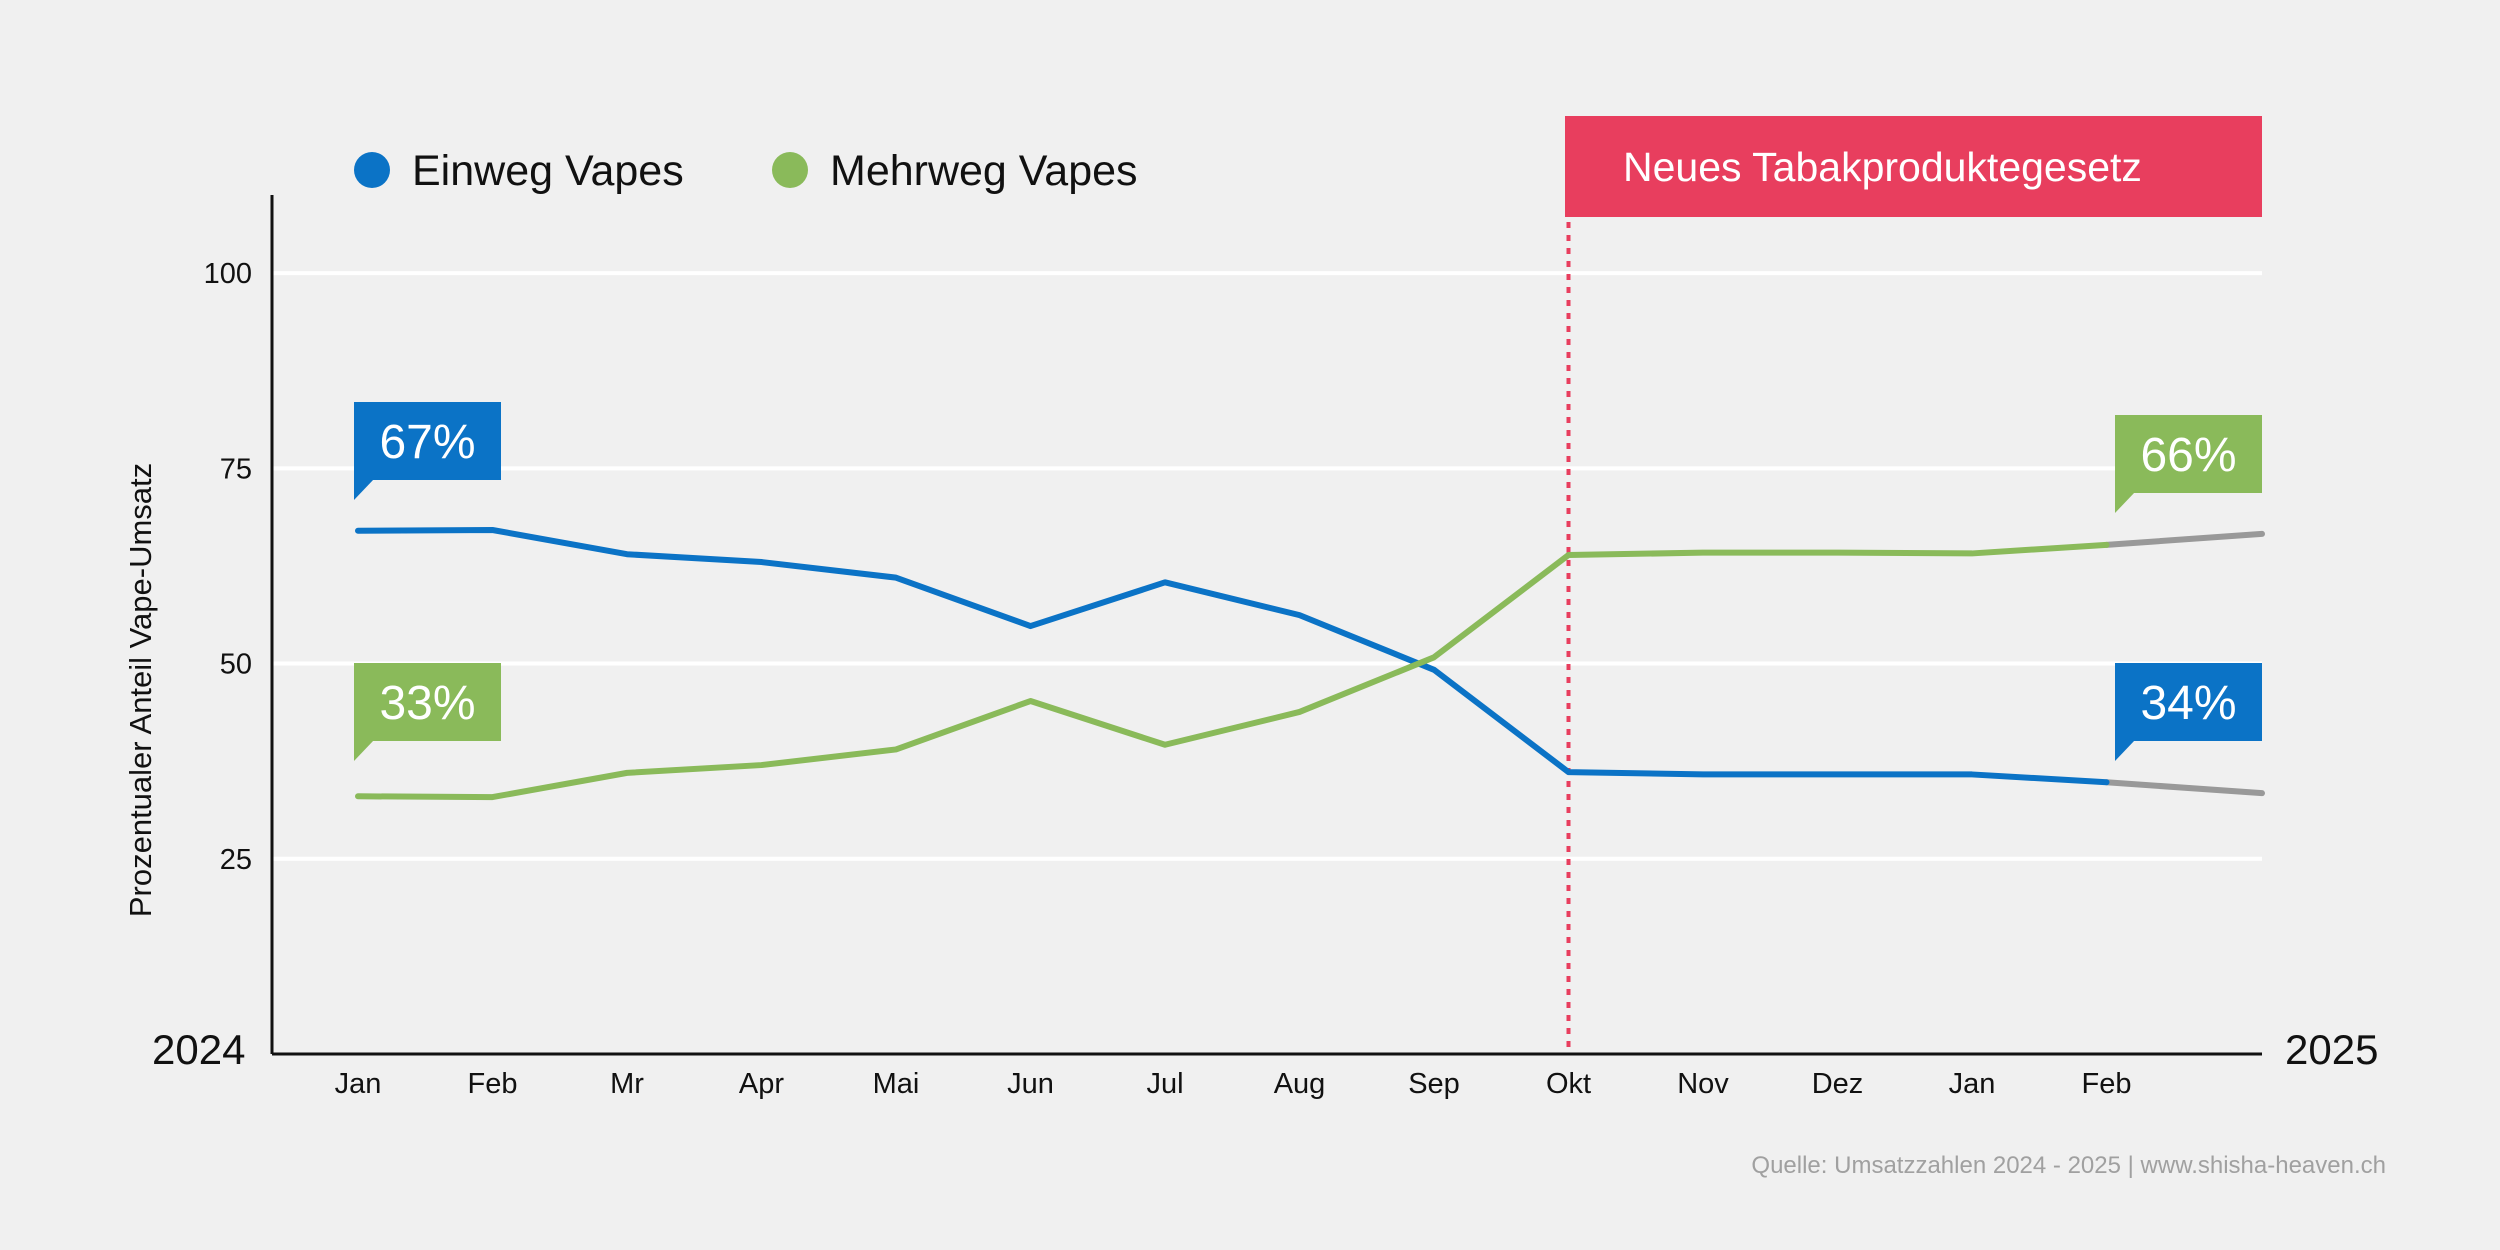 The width and height of the screenshot is (2500, 1250). Describe the element at coordinates (140, 690) in the screenshot. I see `y-axis-label: Prozentualer Anteil Vape-Umsatz` at that location.